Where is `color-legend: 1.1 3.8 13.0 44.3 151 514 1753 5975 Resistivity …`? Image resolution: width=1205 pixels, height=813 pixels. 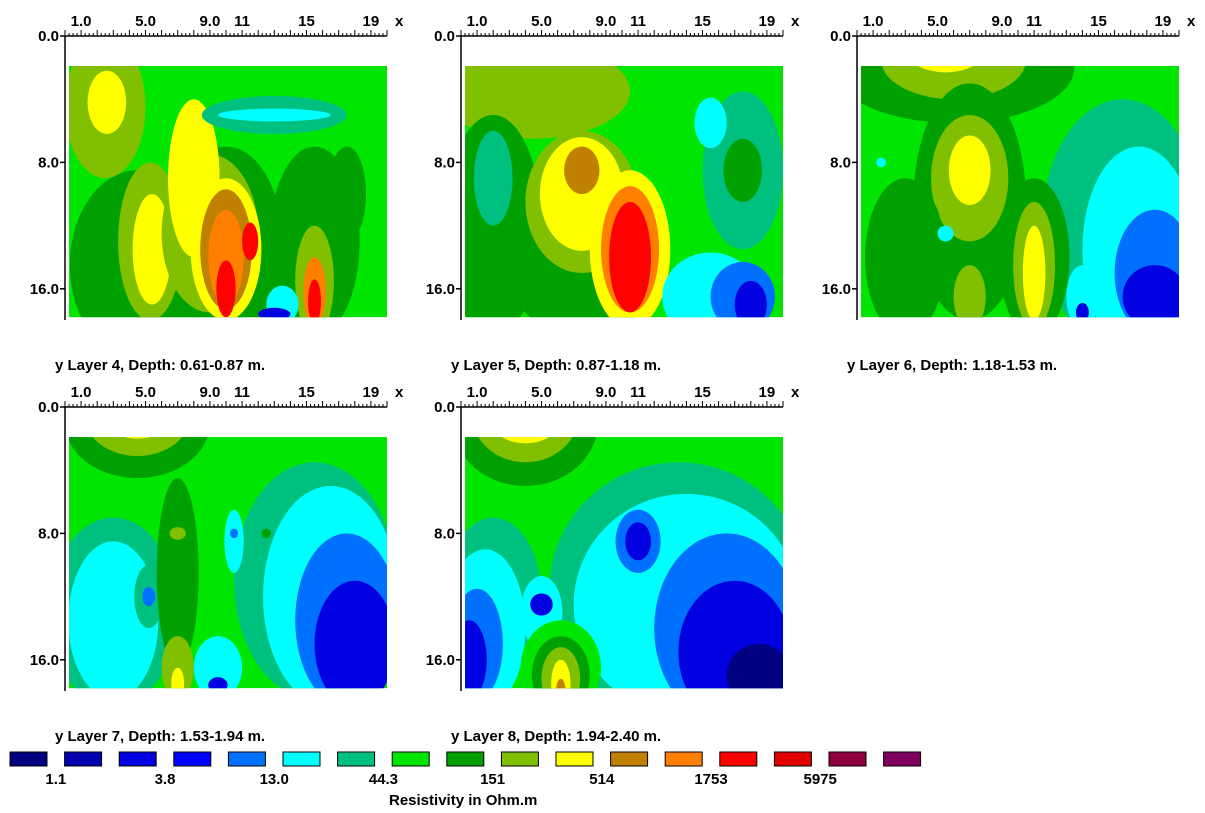 color-legend: 1.1 3.8 13.0 44.3 151 514 1753 5975 Resistivity … is located at coordinates (465, 780).